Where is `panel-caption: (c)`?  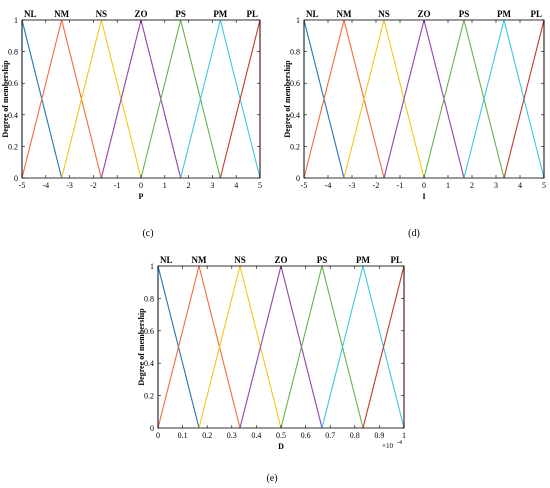 panel-caption: (c) is located at coordinates (147, 233).